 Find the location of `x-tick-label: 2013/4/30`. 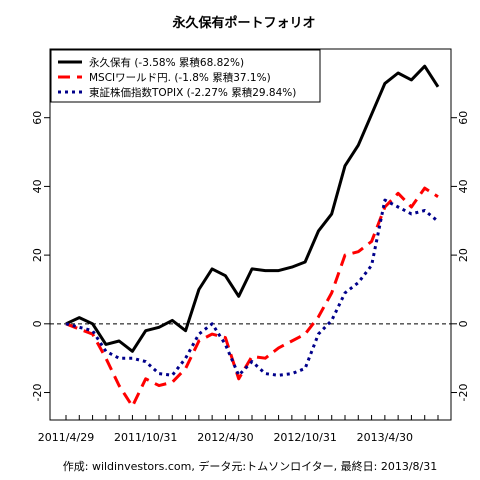

x-tick-label: 2013/4/30 is located at coordinates (385, 437).